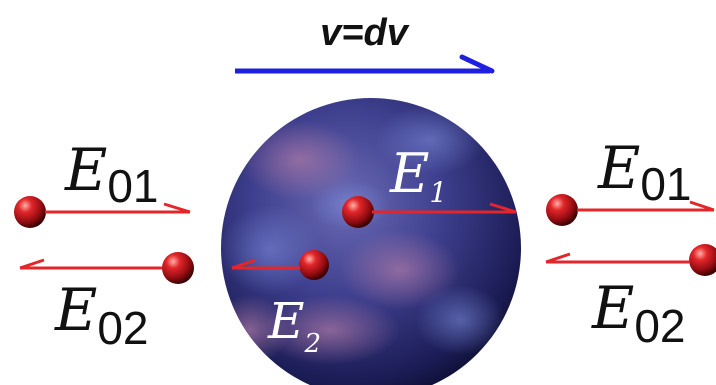 The width and height of the screenshot is (716, 385). I want to click on label-e01-left-subscript: 01, so click(132, 186).